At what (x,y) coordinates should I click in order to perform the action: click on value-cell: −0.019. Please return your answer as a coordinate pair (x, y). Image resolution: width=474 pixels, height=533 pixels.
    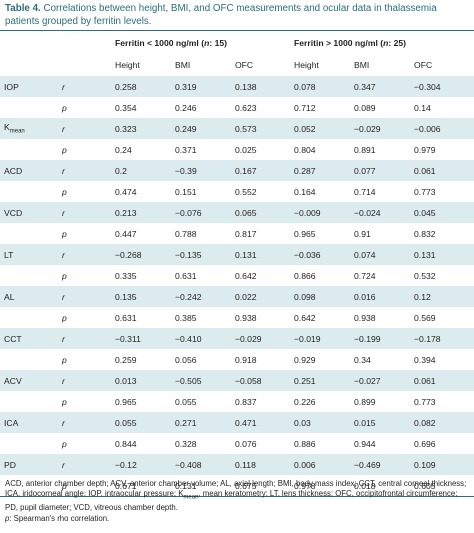
    Looking at the image, I should click on (320, 338).